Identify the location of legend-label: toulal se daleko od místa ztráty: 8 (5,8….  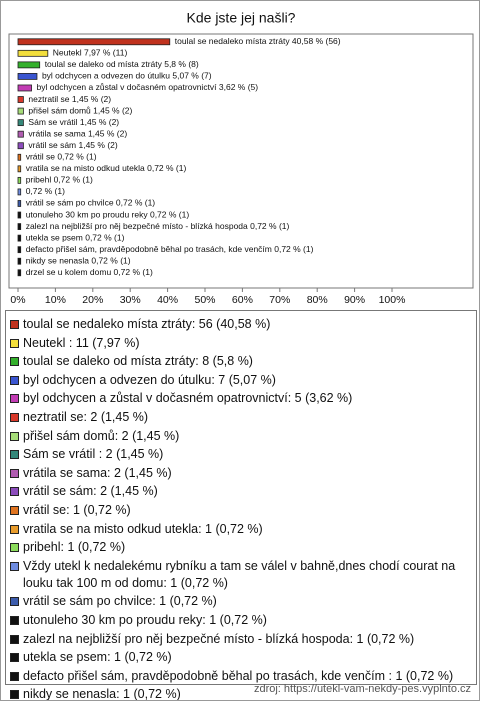
(138, 361).